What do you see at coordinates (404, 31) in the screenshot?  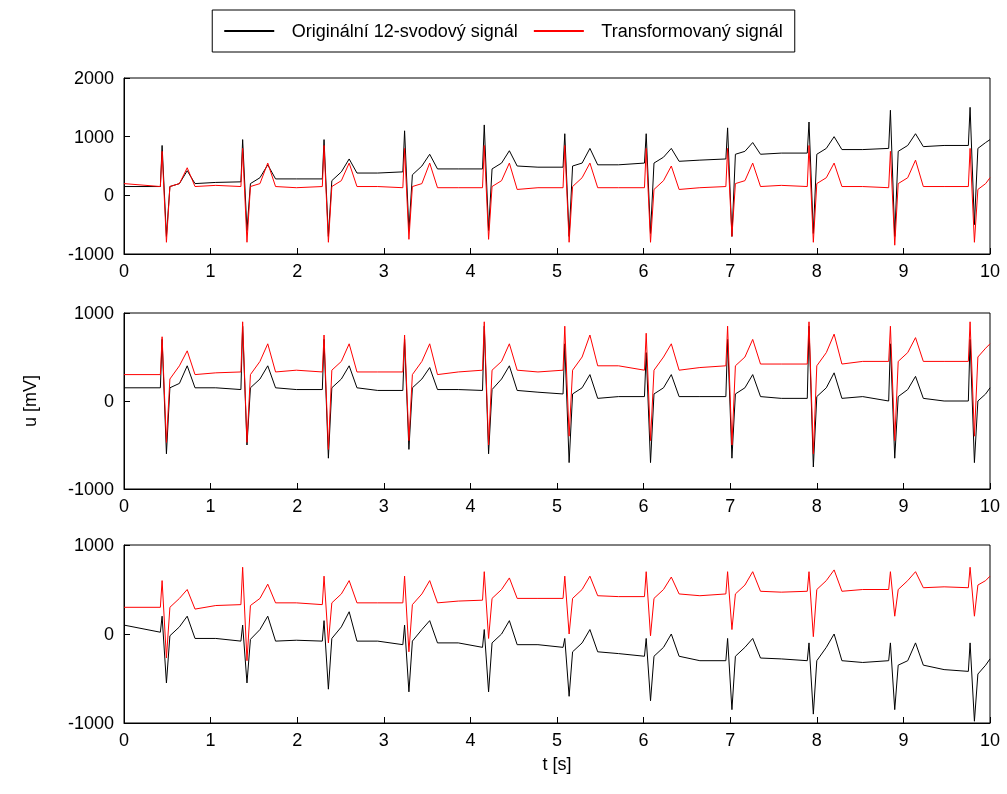 I see `legend-label: Originální 12-svodový signál` at bounding box center [404, 31].